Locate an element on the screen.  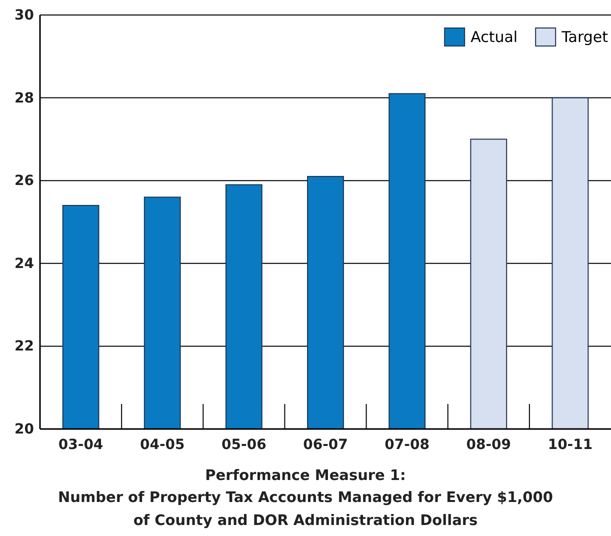
y-tick-label: 26 is located at coordinates (24, 181).